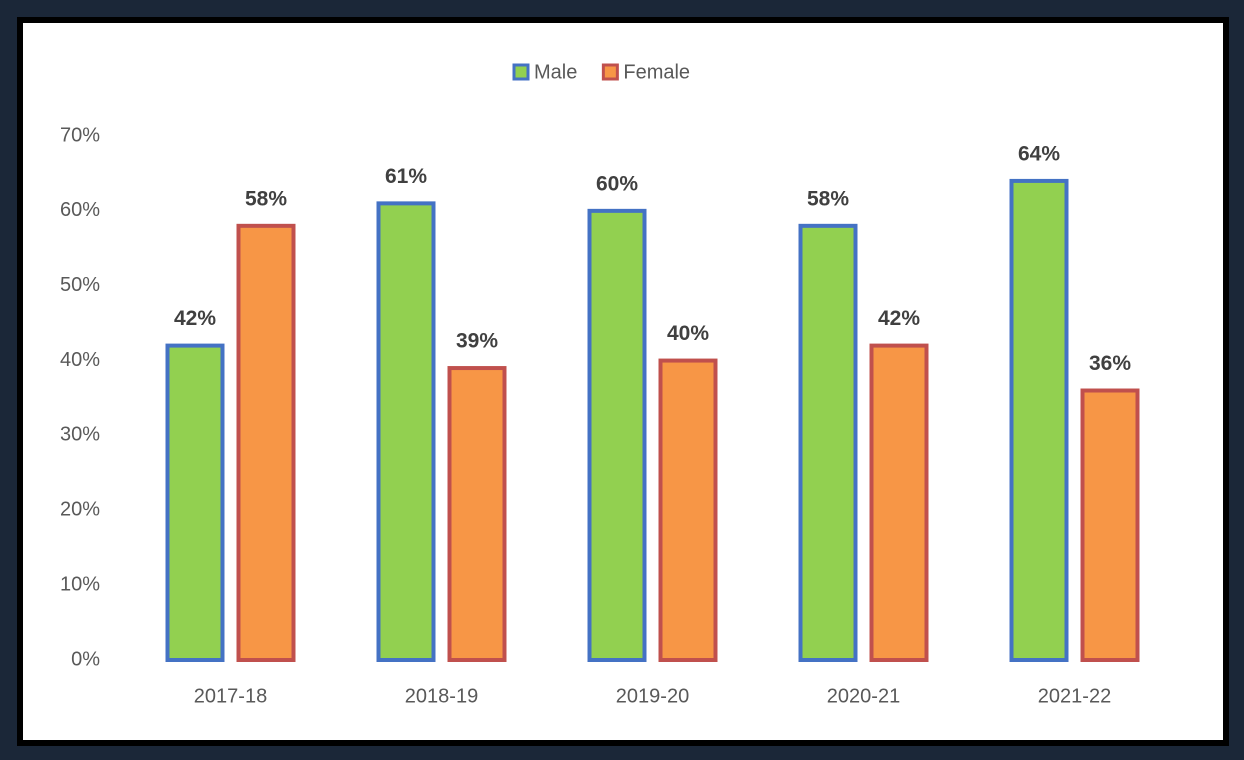 This screenshot has height=760, width=1244. I want to click on y-tick-label: 60%, so click(80, 210).